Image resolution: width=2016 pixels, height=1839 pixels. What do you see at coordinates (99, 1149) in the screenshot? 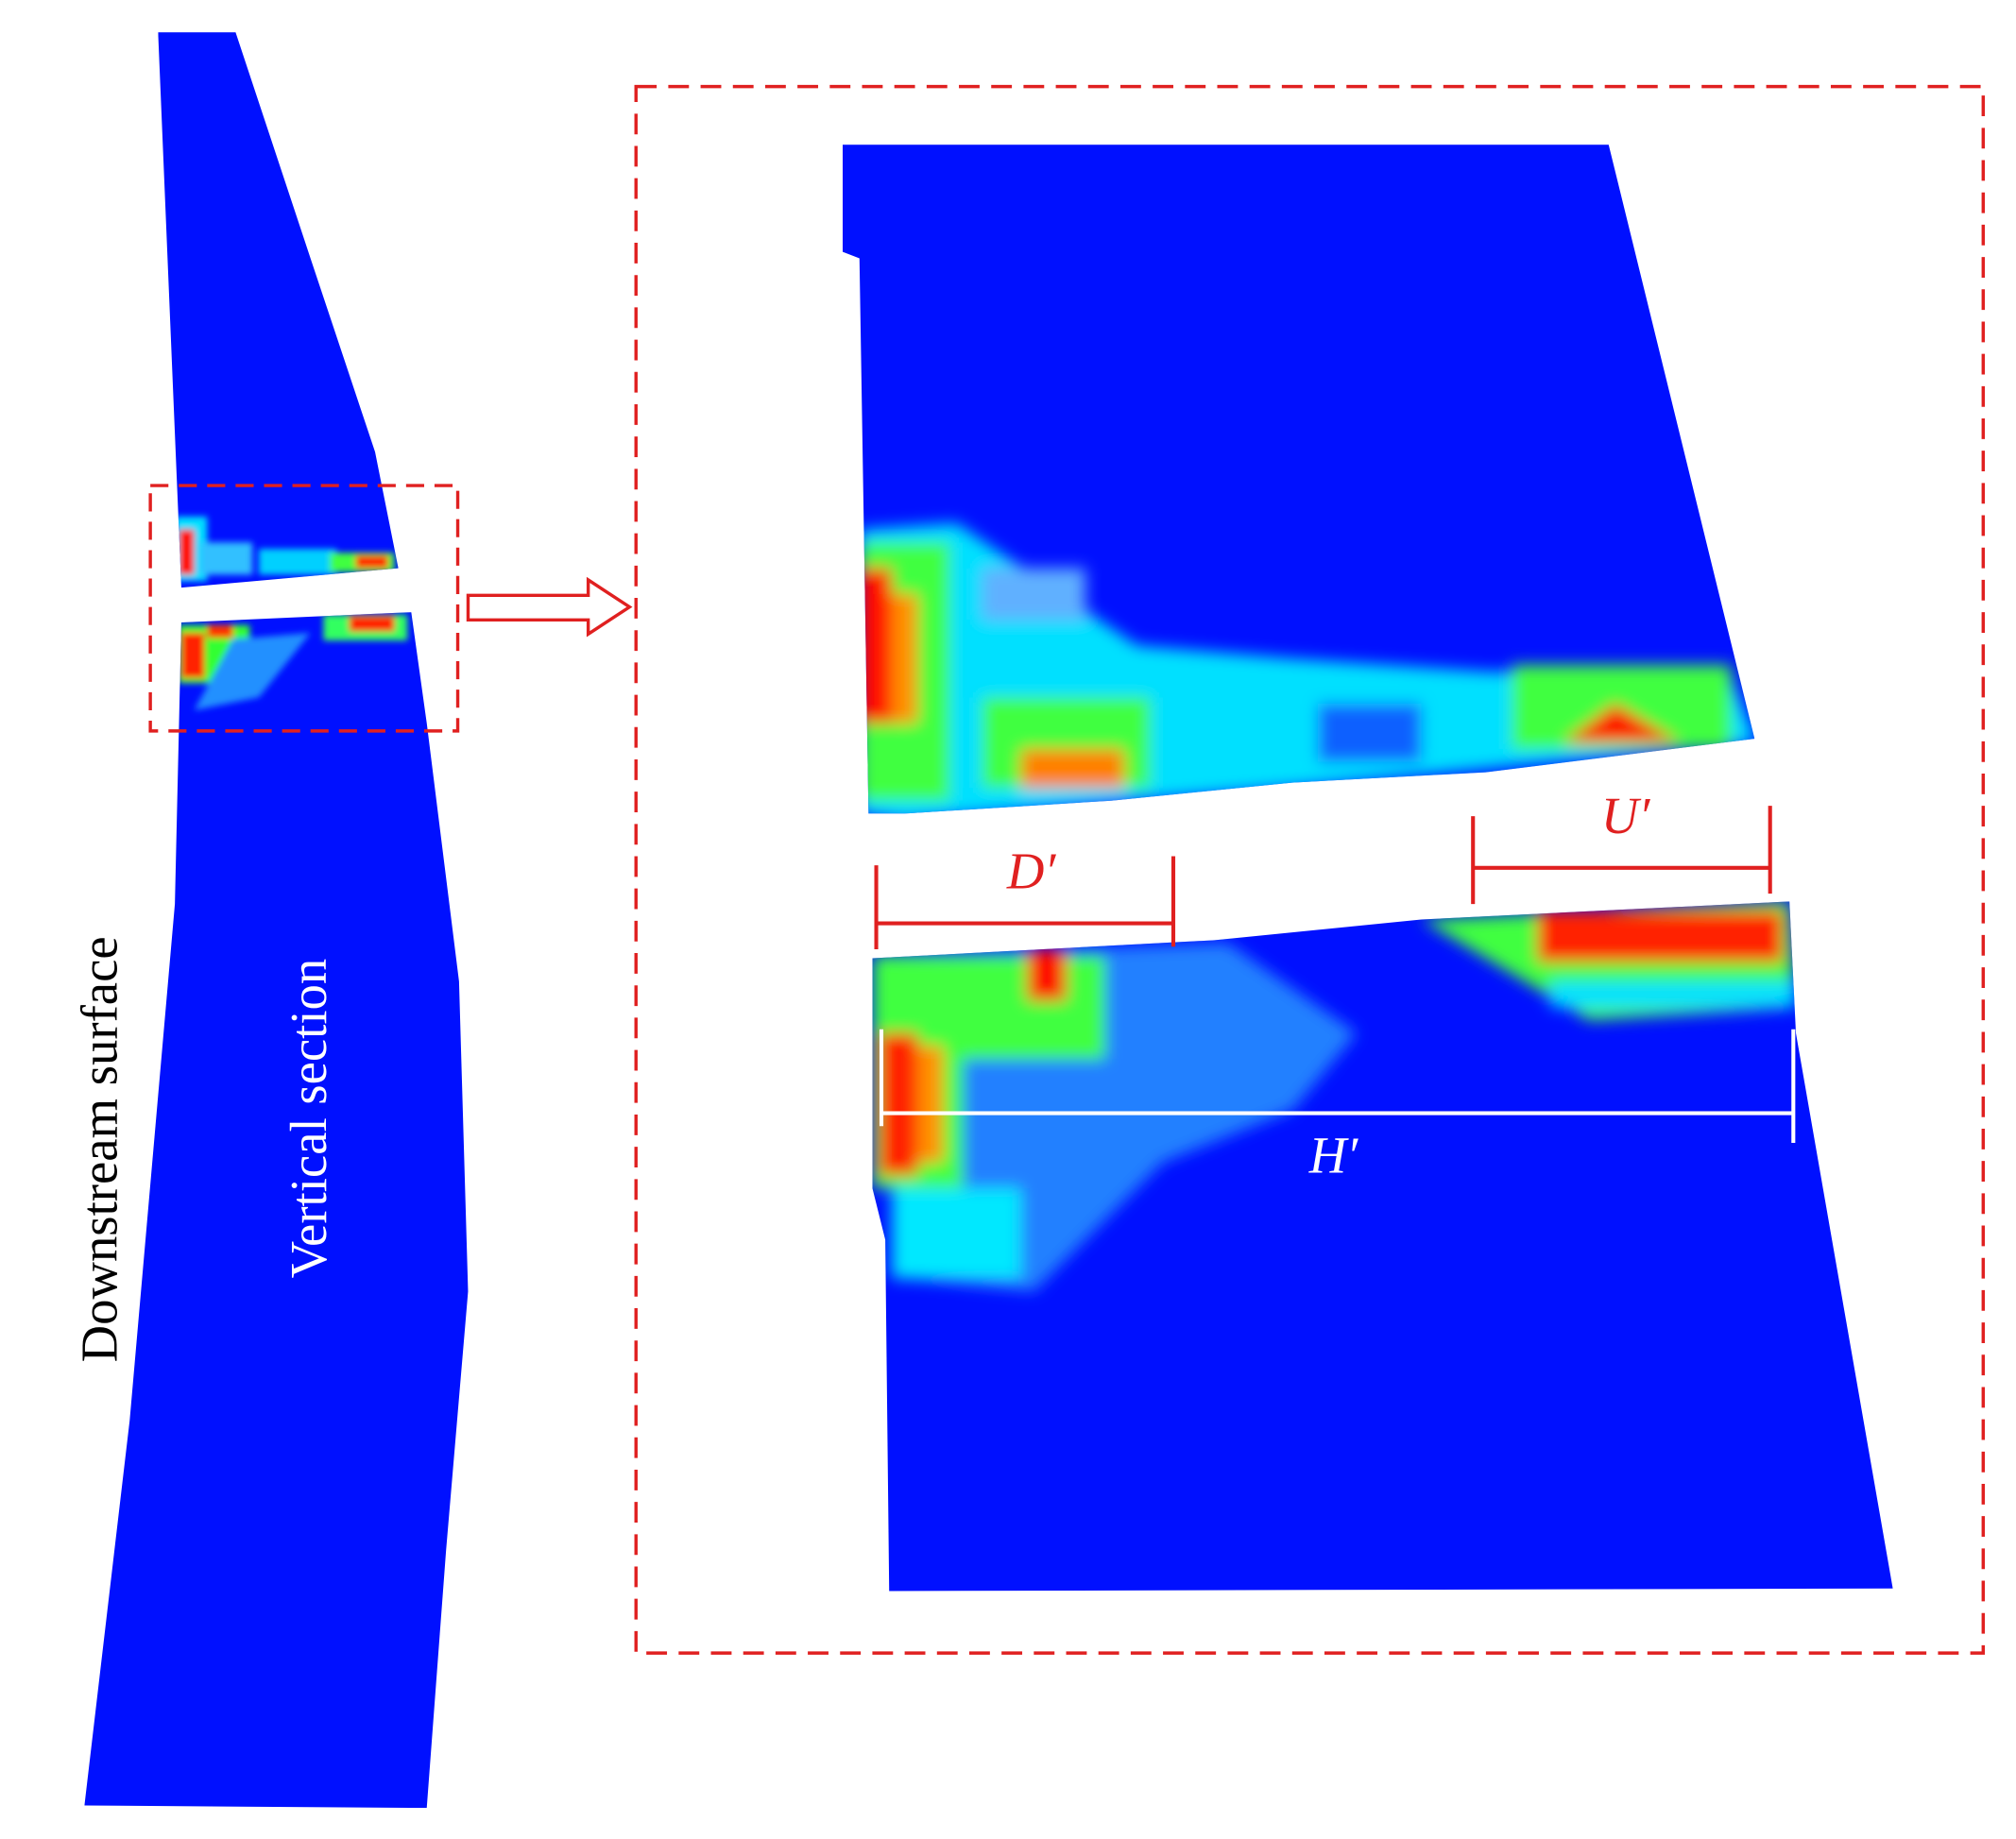
I see `label-outer: Downstream surface` at bounding box center [99, 1149].